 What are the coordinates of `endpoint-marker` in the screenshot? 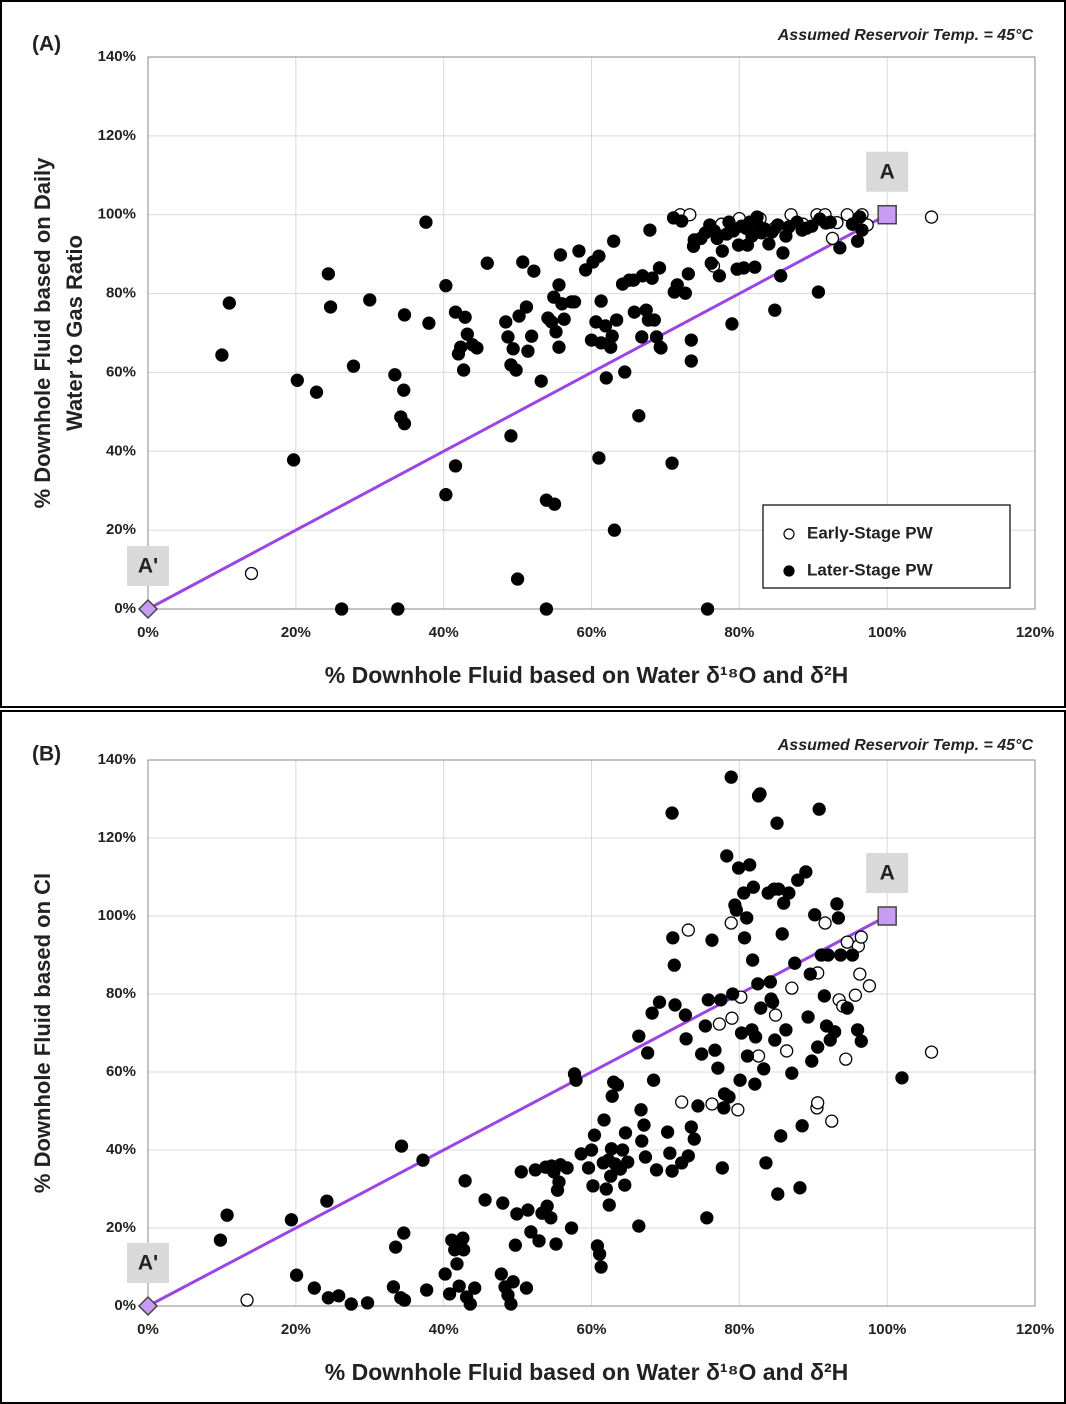 It's located at (887, 916).